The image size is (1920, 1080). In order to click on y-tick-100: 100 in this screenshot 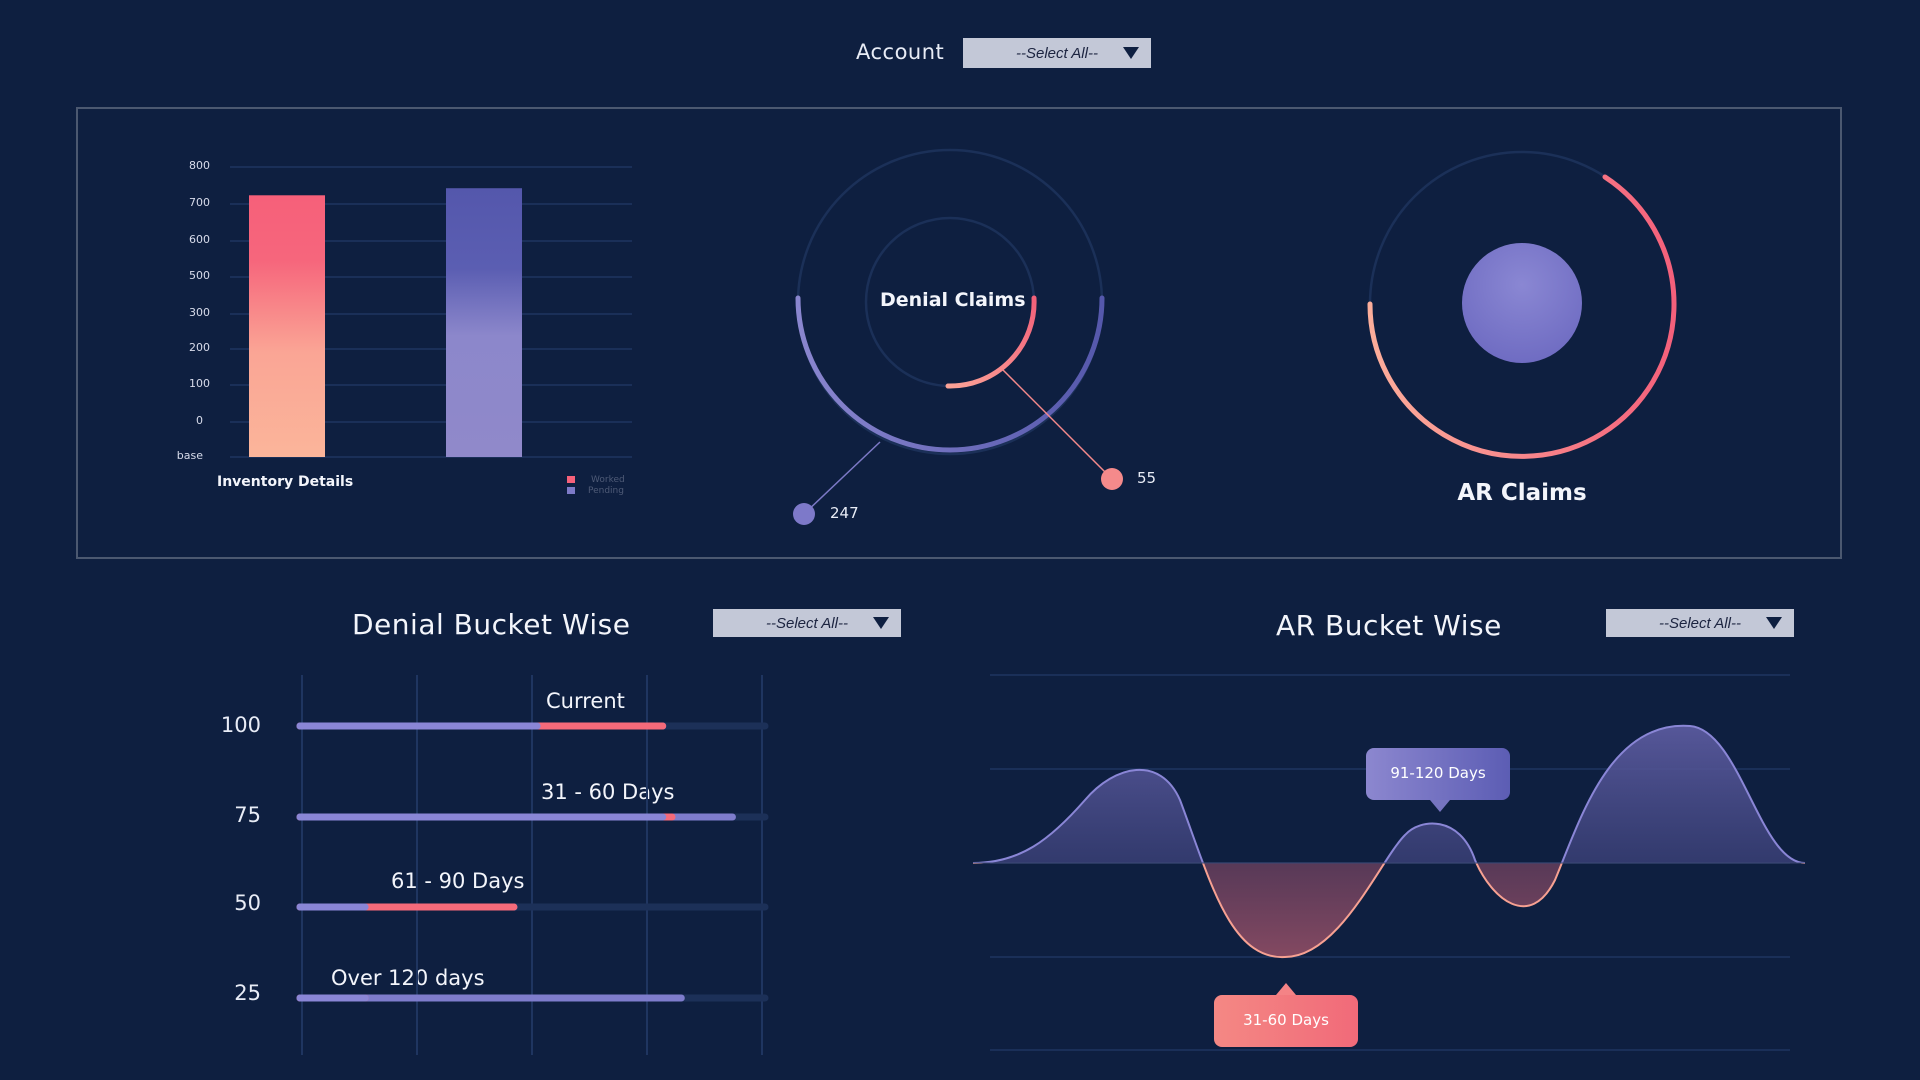, I will do `click(199, 383)`.